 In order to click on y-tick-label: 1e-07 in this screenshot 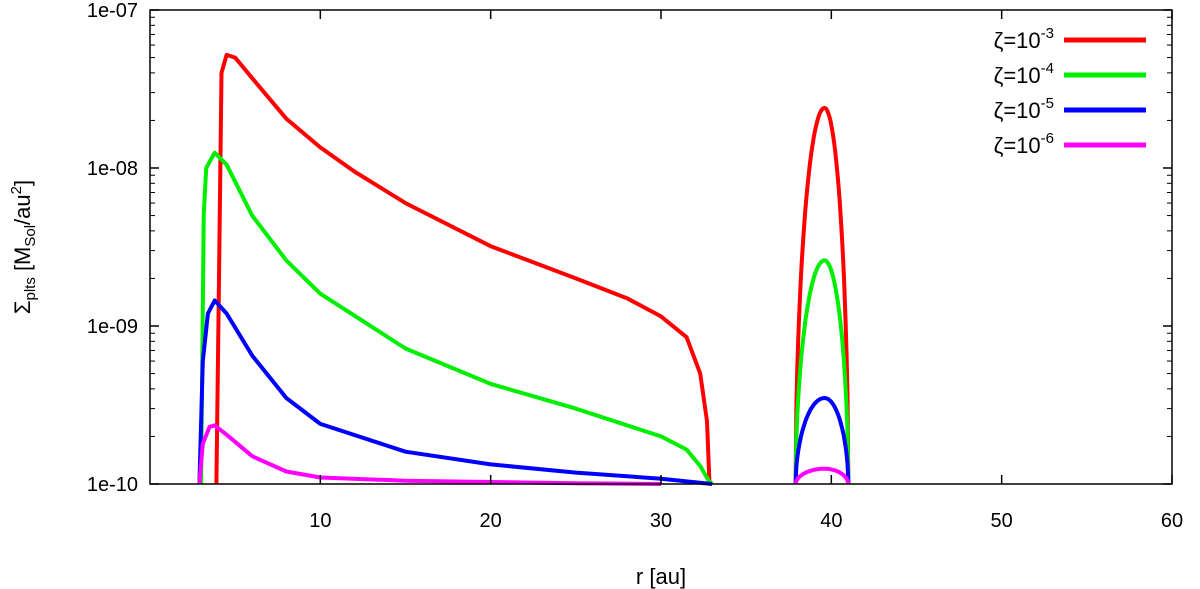, I will do `click(112, 11)`.